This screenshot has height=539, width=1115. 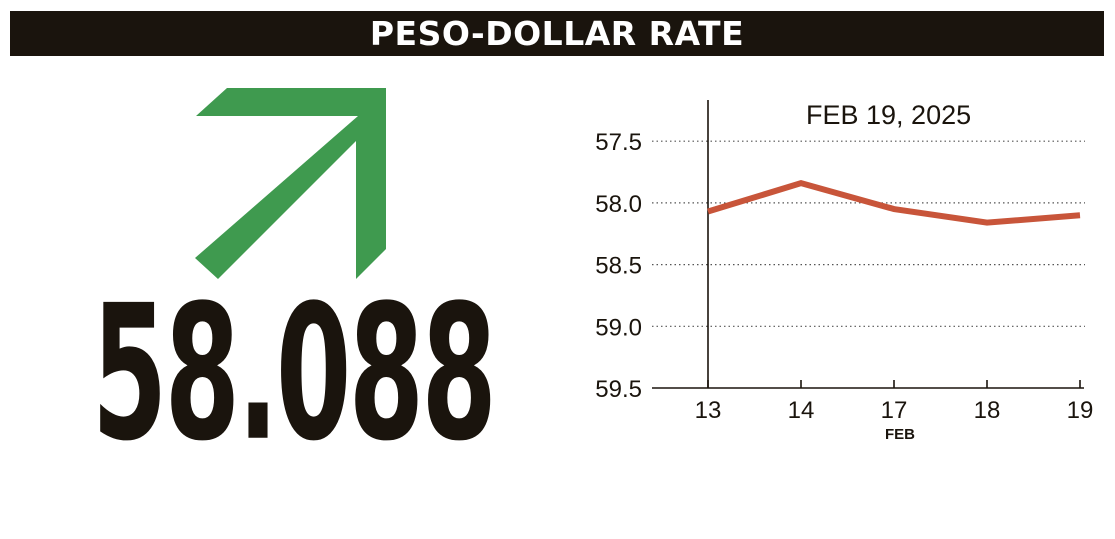 I want to click on x-tick-label: 19, so click(x=1080, y=410).